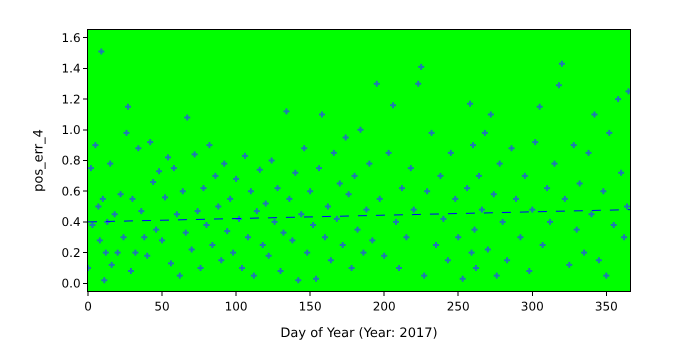  I want to click on y-tick-label: 0.2, so click(71, 253).